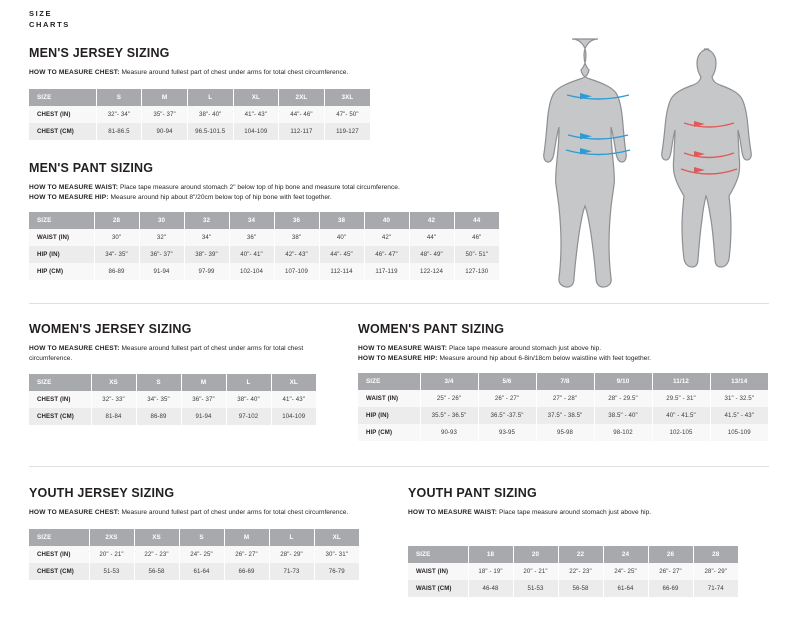 This screenshot has height=618, width=800. Describe the element at coordinates (387, 255) in the screenshot. I see `cell: 46"- 47"` at that location.